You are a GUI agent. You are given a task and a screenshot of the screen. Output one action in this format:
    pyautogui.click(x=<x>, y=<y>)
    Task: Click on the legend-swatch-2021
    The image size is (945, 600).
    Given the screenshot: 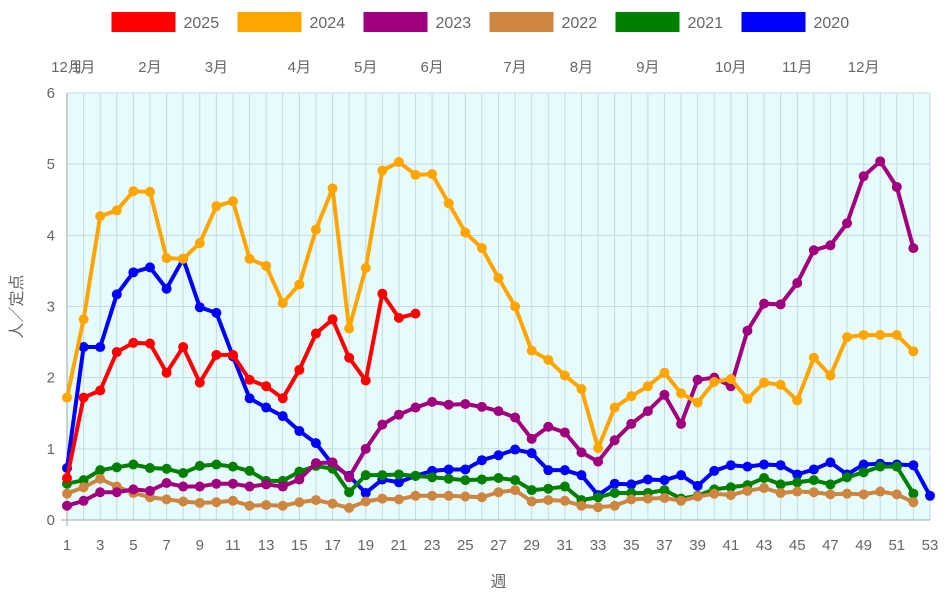 What is the action you would take?
    pyautogui.click(x=647, y=22)
    